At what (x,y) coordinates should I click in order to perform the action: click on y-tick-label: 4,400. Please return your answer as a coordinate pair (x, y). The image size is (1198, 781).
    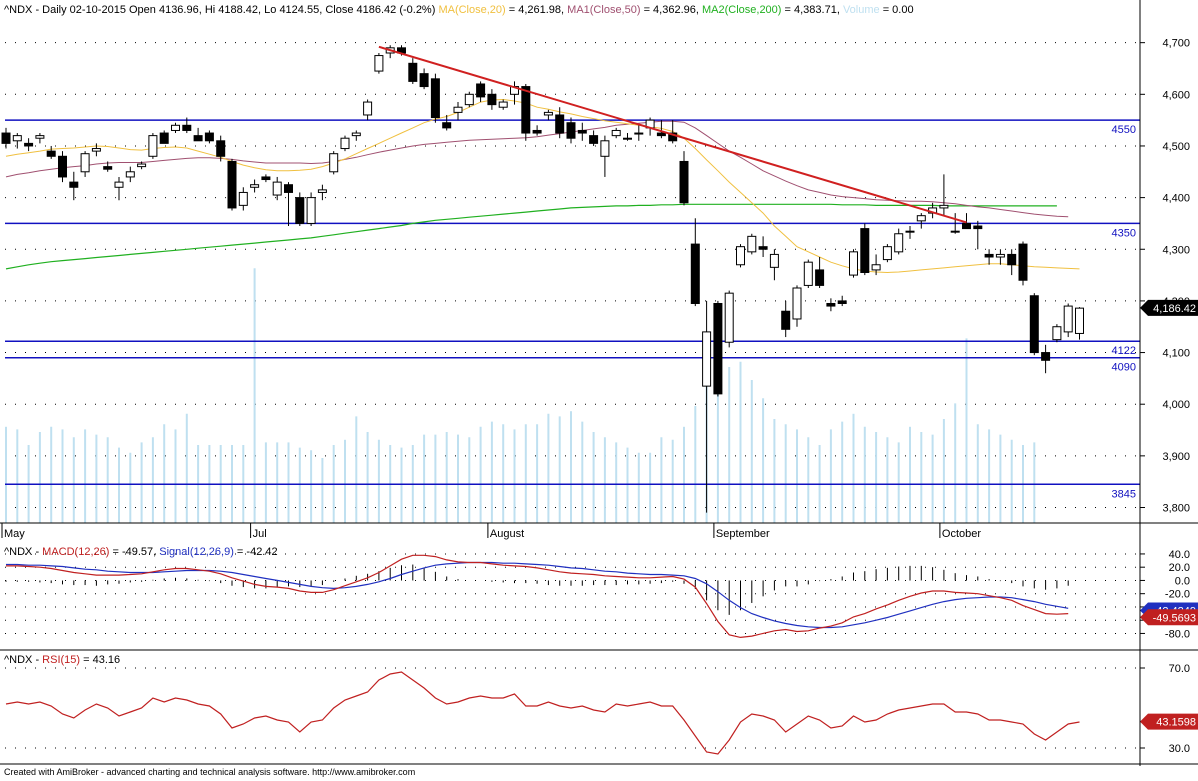
    Looking at the image, I should click on (1176, 199).